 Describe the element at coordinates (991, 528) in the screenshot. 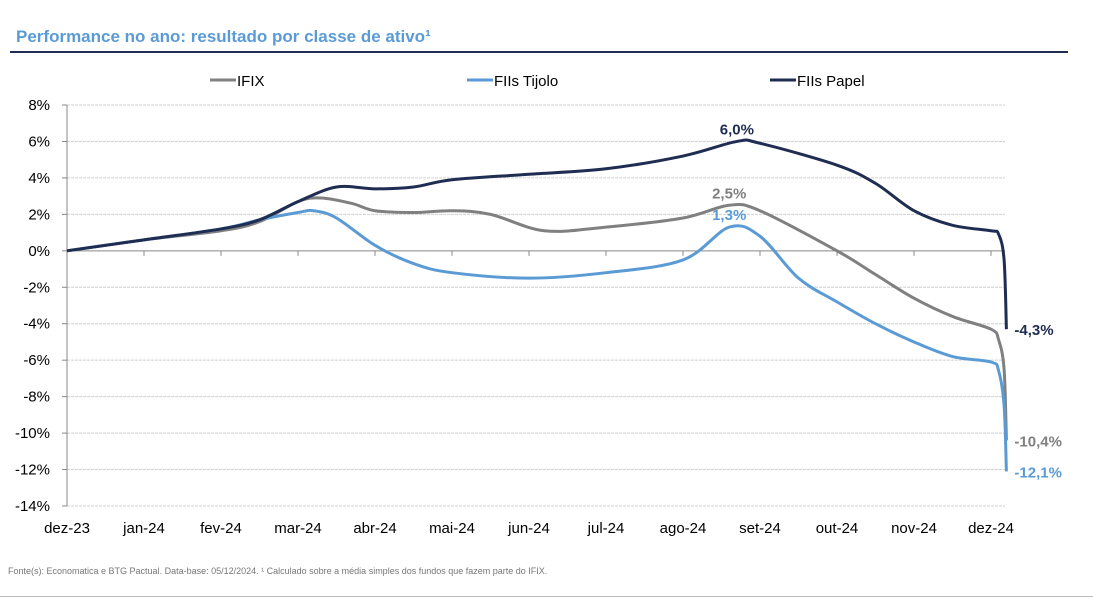

I see `x-tick-label: dez-24` at that location.